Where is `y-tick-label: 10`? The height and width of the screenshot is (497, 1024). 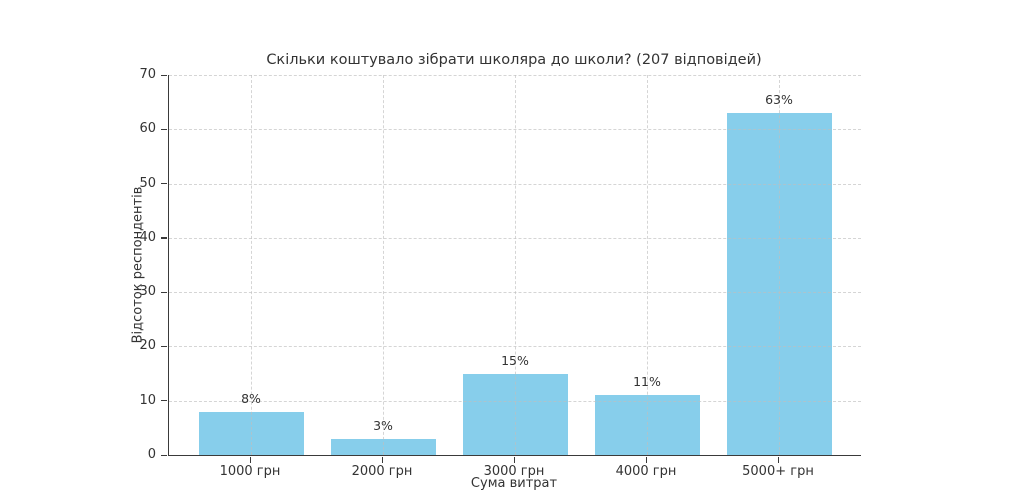
y-tick-label: 10 is located at coordinates (147, 400).